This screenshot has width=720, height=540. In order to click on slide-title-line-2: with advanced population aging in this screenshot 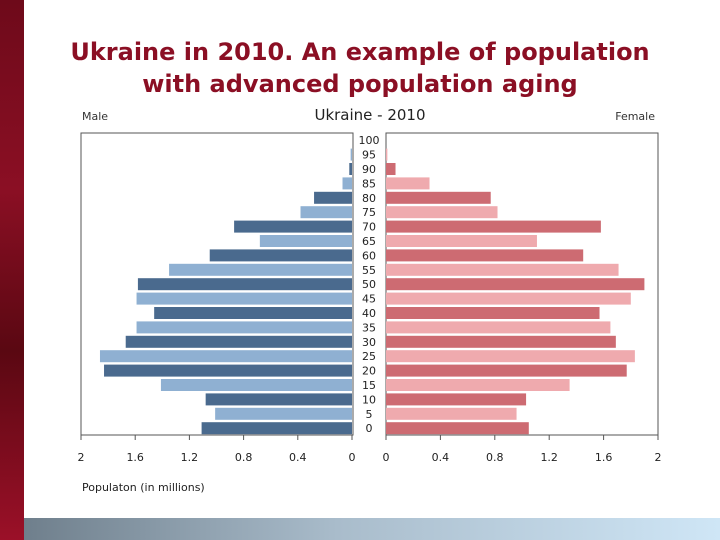, I will do `click(360, 84)`.